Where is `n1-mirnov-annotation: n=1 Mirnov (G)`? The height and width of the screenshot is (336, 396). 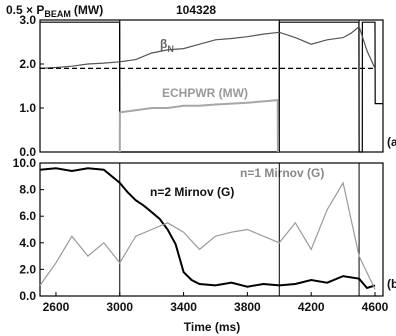 n1-mirnov-annotation: n=1 Mirnov (G) is located at coordinates (282, 173).